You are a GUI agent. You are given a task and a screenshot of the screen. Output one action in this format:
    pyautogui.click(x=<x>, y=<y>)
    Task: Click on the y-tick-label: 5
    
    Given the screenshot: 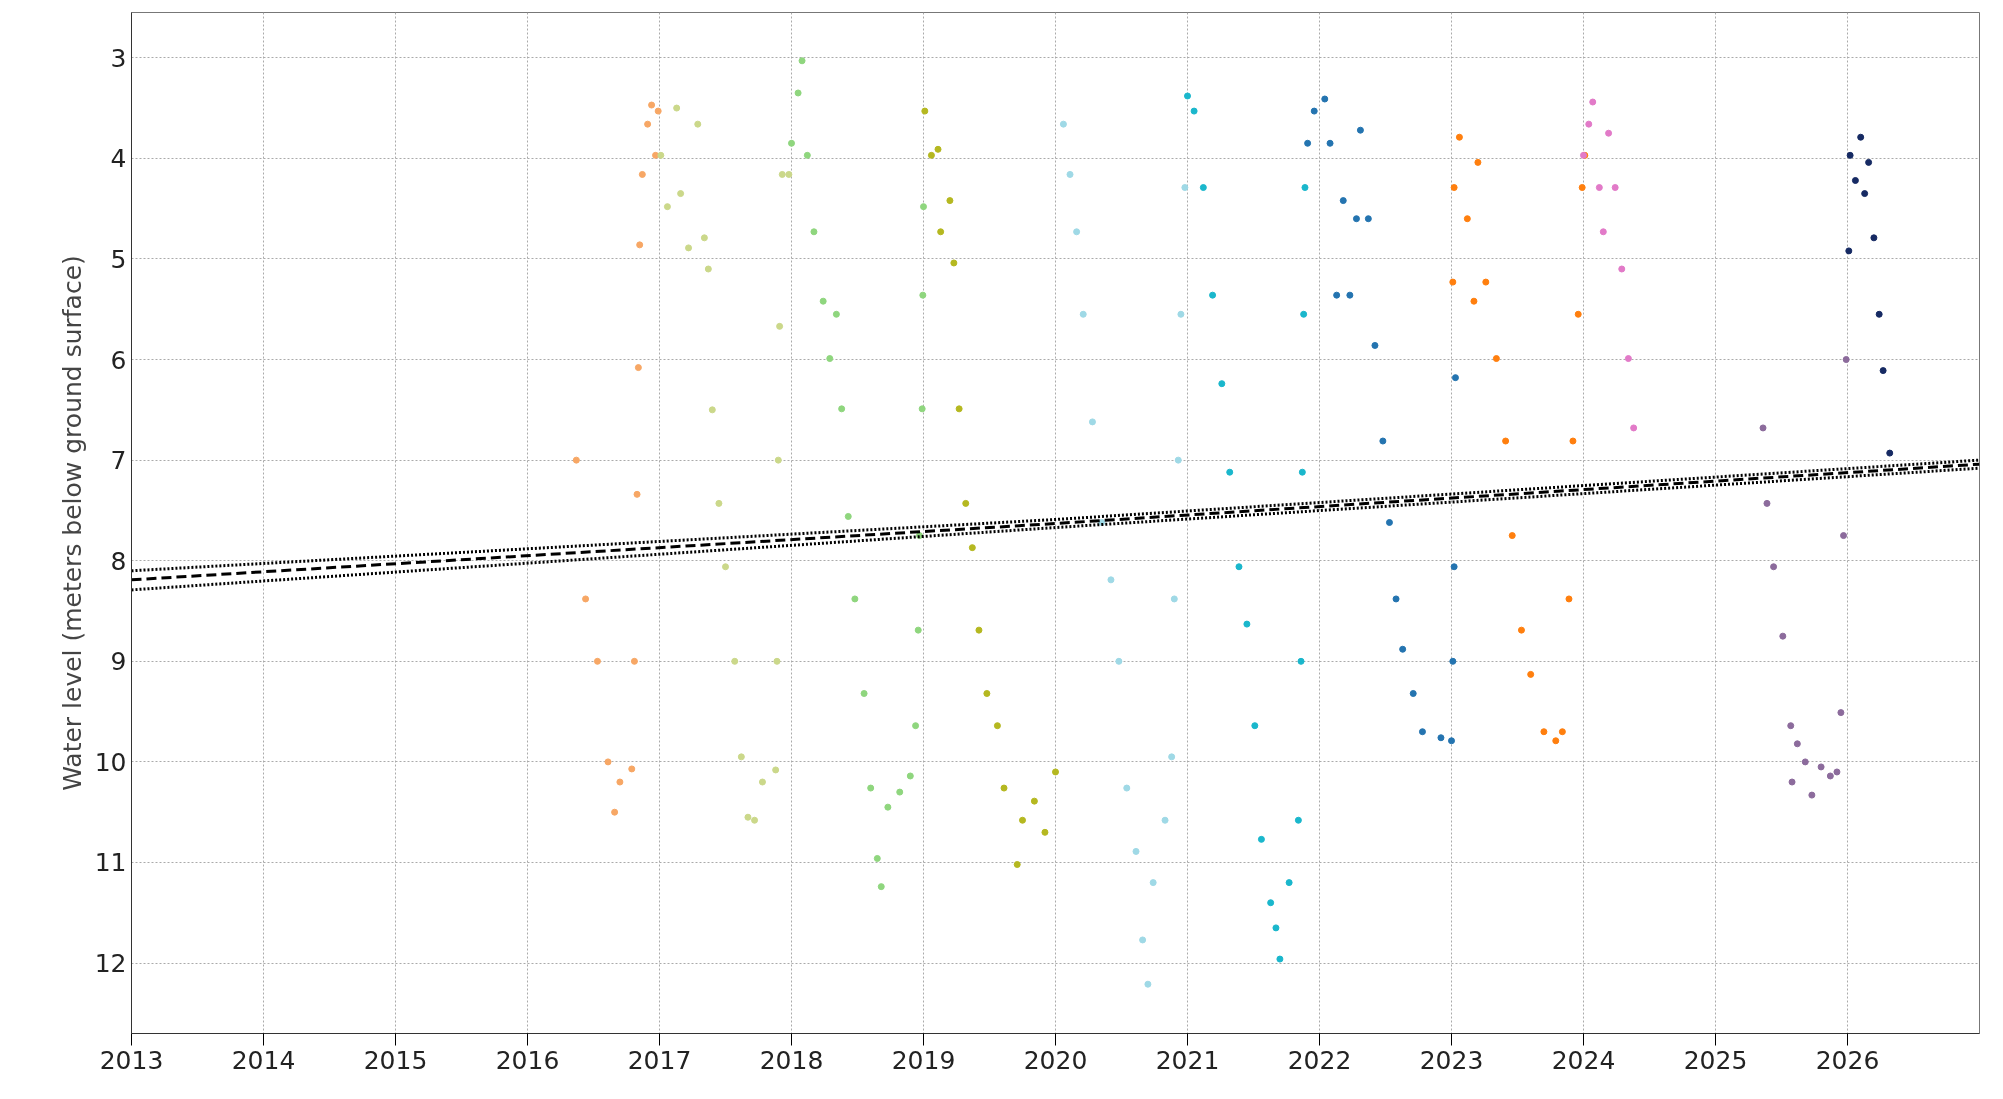 What is the action you would take?
    pyautogui.click(x=118, y=259)
    